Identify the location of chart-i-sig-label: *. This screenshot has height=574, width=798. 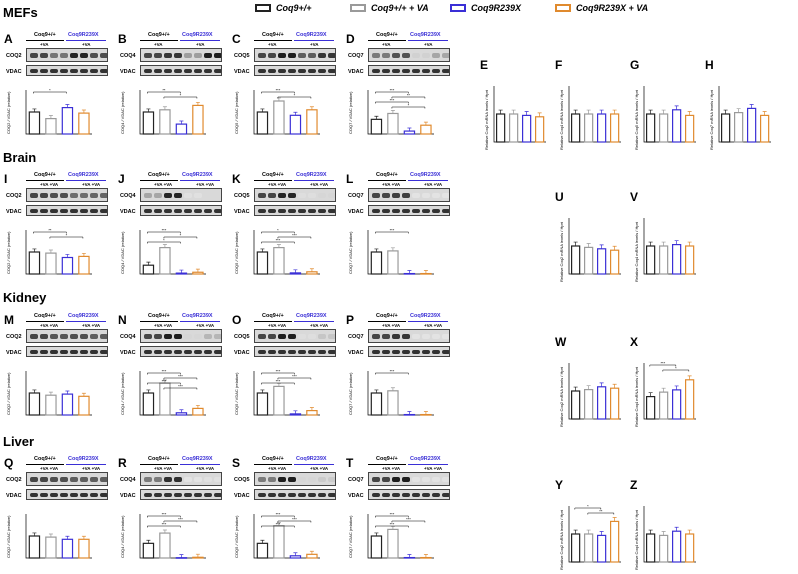
(67, 235).